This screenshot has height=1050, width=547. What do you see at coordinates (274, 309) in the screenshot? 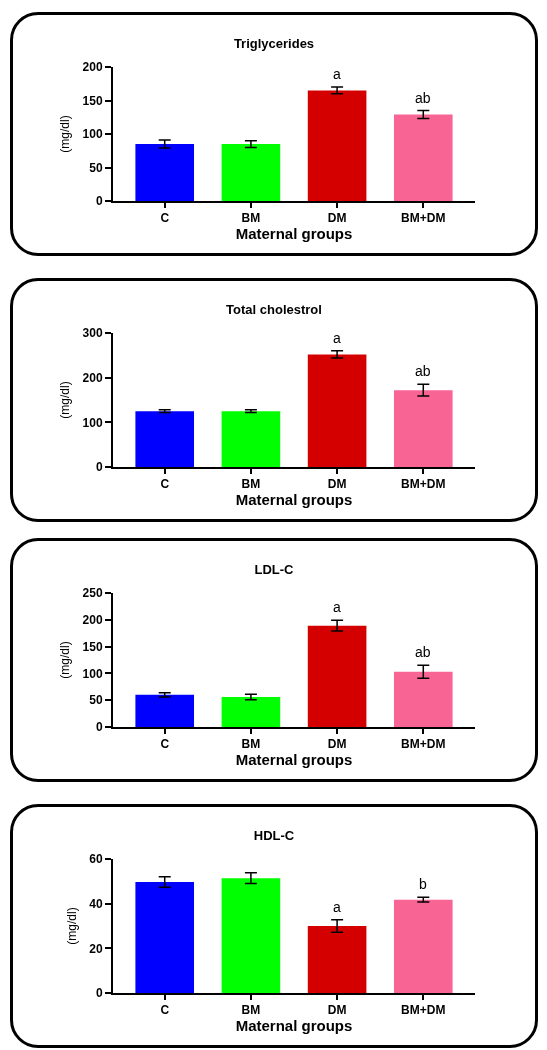
I see `chart-title: Total cholestrol` at bounding box center [274, 309].